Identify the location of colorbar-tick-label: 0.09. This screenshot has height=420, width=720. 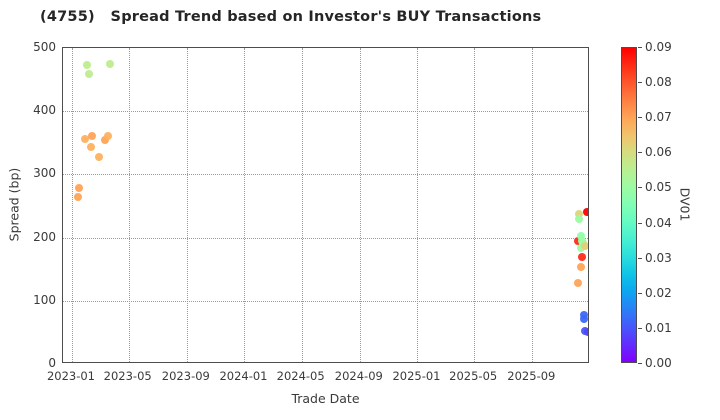
(658, 47).